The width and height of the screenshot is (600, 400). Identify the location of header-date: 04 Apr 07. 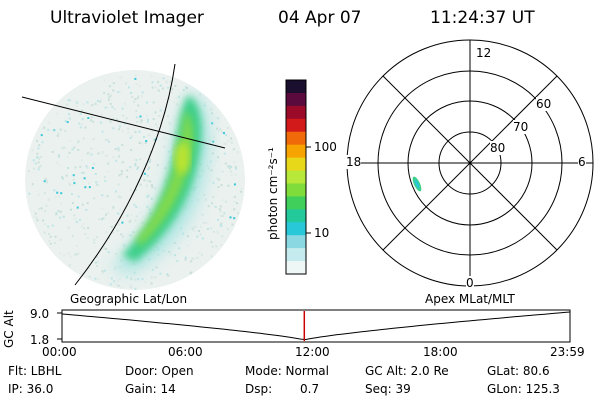
(320, 18).